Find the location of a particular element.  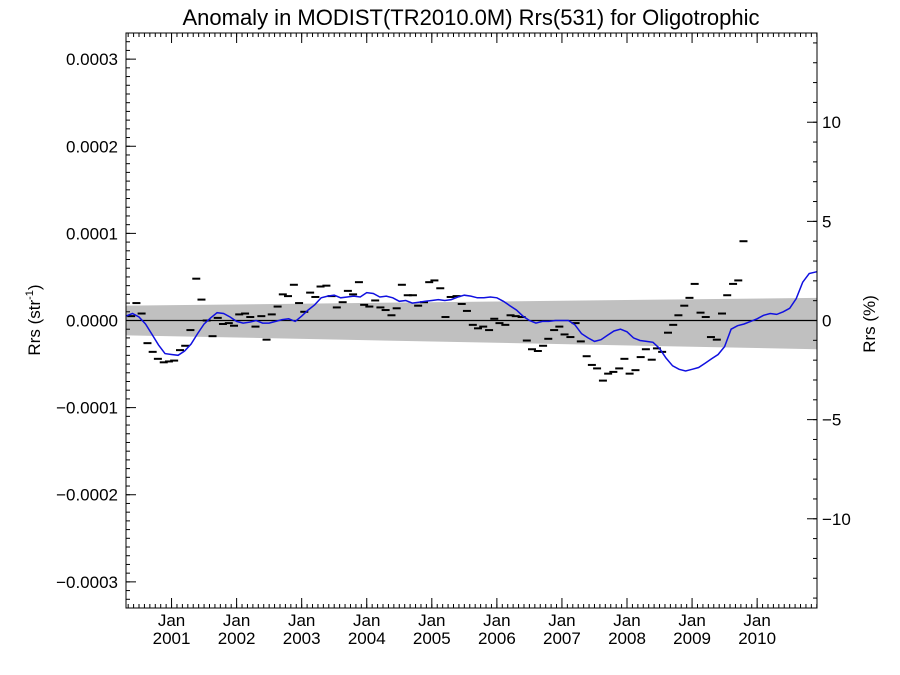

x-tick-label-year: 2007 is located at coordinates (562, 638).